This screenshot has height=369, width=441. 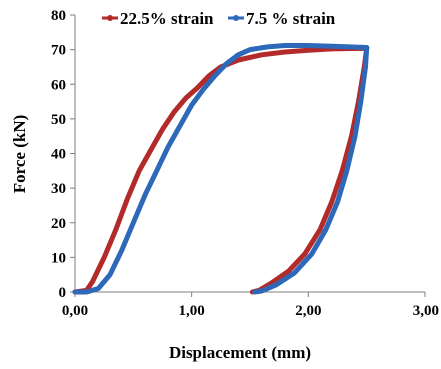 What do you see at coordinates (75, 311) in the screenshot?
I see `x-tick-label: 0,00` at bounding box center [75, 311].